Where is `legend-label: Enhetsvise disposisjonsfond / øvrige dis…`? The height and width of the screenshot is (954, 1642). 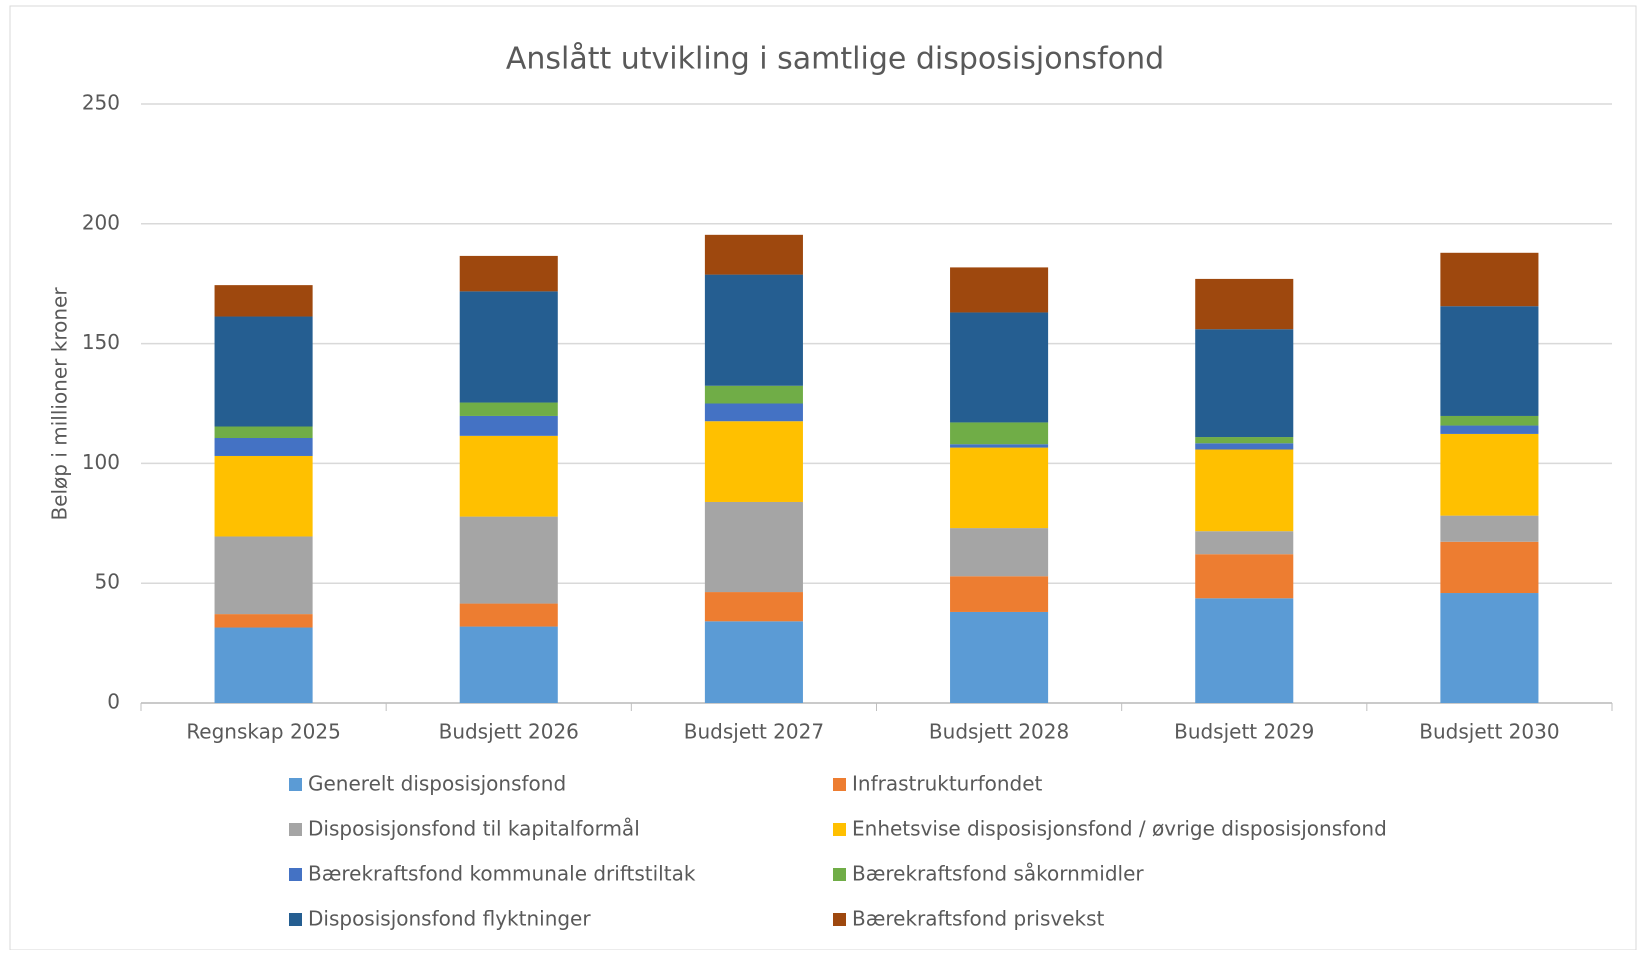 legend-label: Enhetsvise disposisjonsfond / øvrige dis… is located at coordinates (1119, 829).